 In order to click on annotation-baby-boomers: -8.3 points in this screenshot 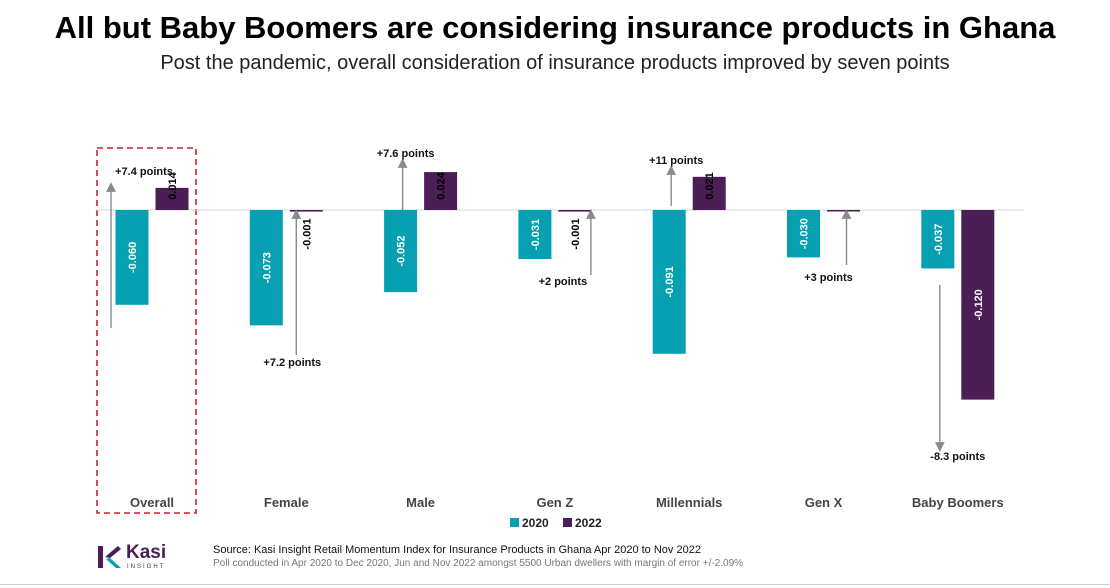, I will do `click(957, 457)`.